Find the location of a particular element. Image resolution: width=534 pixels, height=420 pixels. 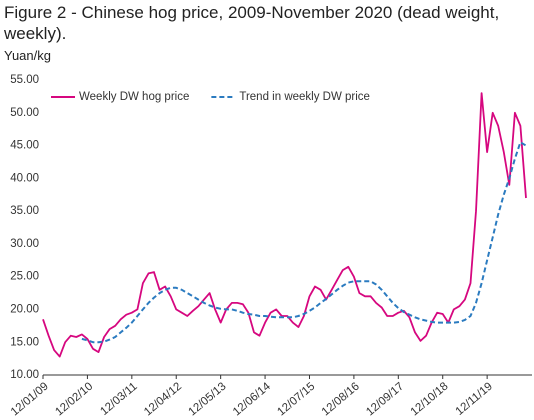

x-tick-label: 12/08/16 is located at coordinates (341, 399).